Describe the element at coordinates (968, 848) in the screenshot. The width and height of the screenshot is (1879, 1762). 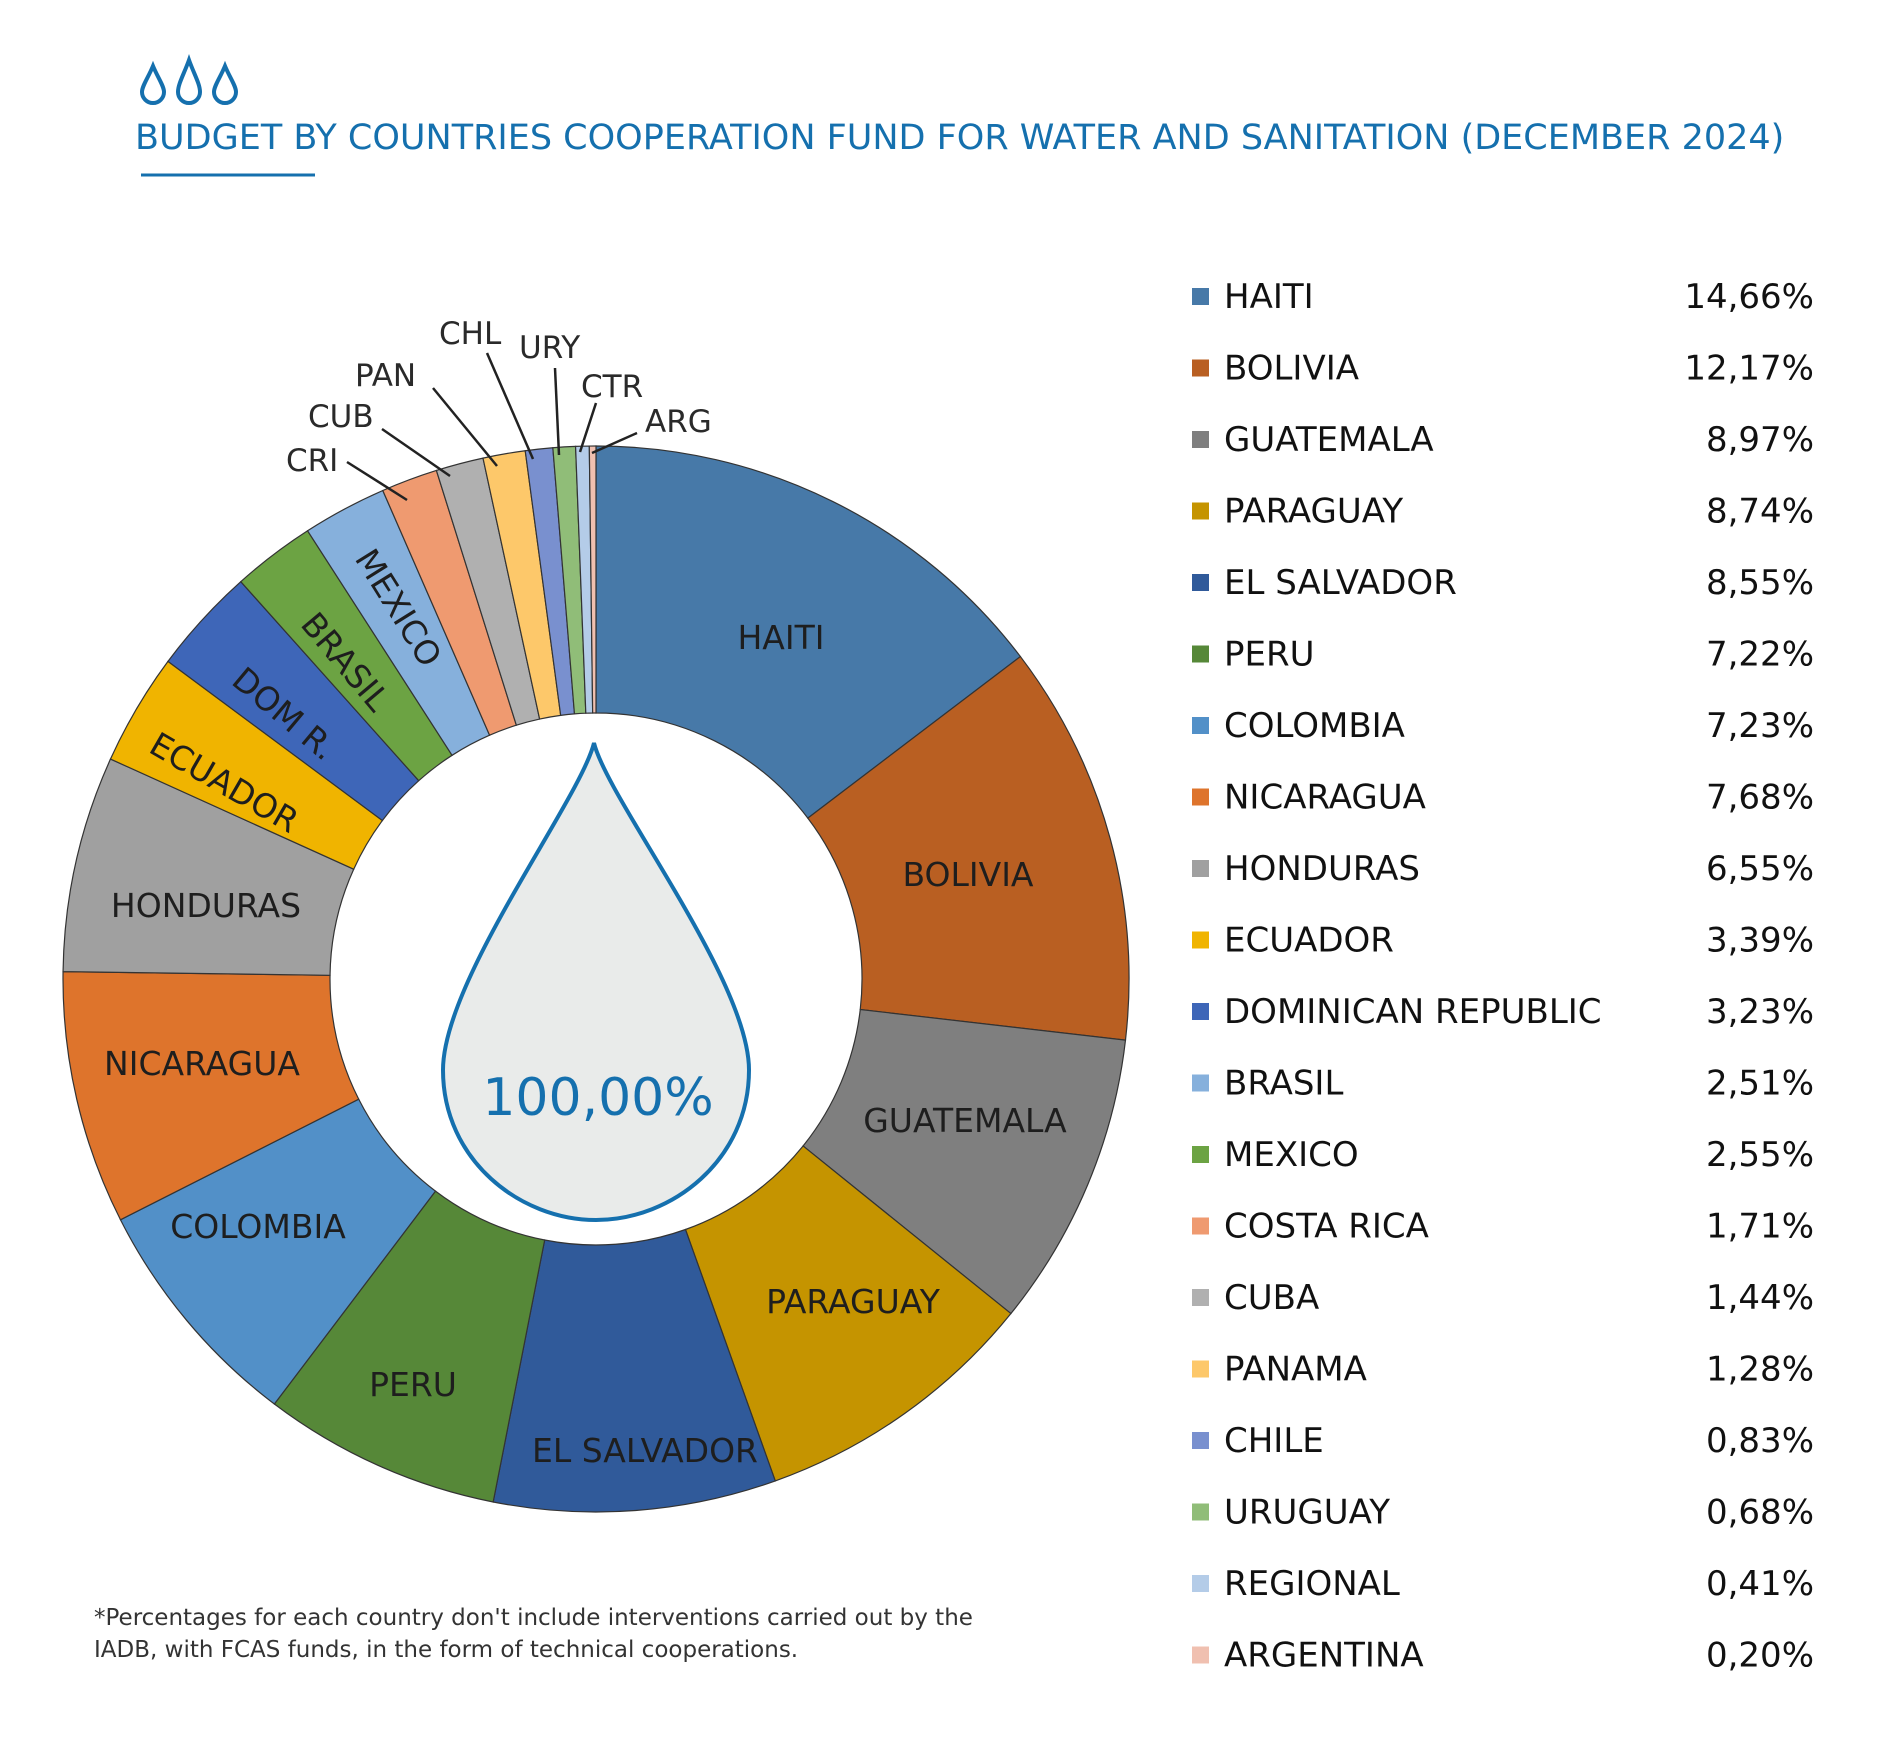
I see `slice-bolivia` at that location.